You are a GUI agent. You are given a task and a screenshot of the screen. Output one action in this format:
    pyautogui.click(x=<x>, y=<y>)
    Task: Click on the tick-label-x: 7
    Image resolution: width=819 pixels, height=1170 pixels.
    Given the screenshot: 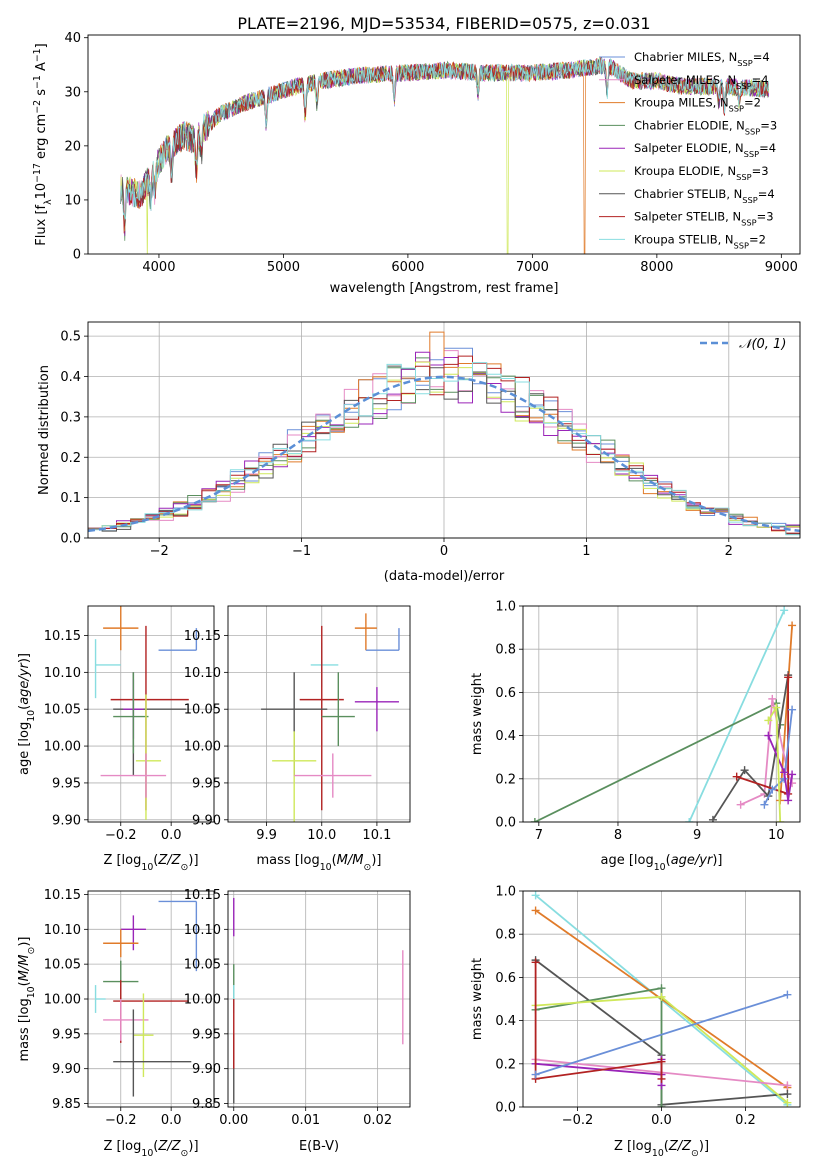 What is the action you would take?
    pyautogui.click(x=539, y=835)
    